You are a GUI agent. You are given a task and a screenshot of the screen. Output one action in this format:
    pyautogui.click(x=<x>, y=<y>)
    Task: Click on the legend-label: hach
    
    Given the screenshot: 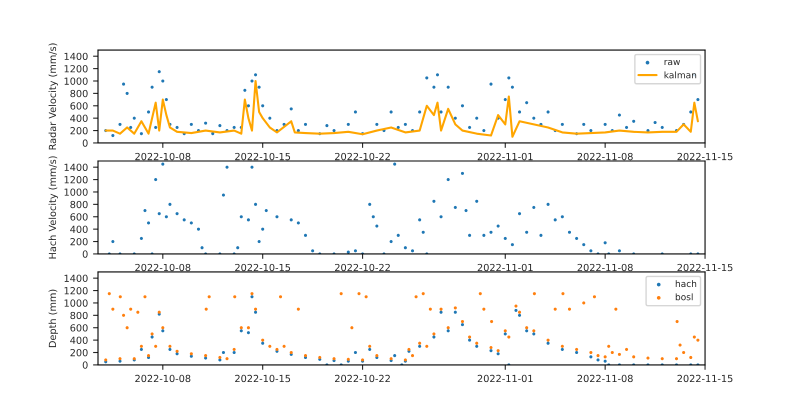 What is the action you would take?
    pyautogui.click(x=686, y=284)
    